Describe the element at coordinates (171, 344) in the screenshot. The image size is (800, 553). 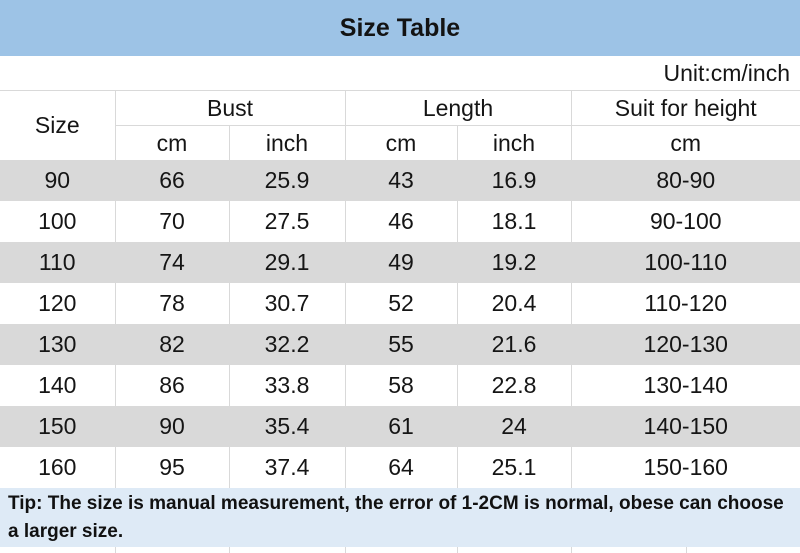
I see `cell-bust-cm: 82` at that location.